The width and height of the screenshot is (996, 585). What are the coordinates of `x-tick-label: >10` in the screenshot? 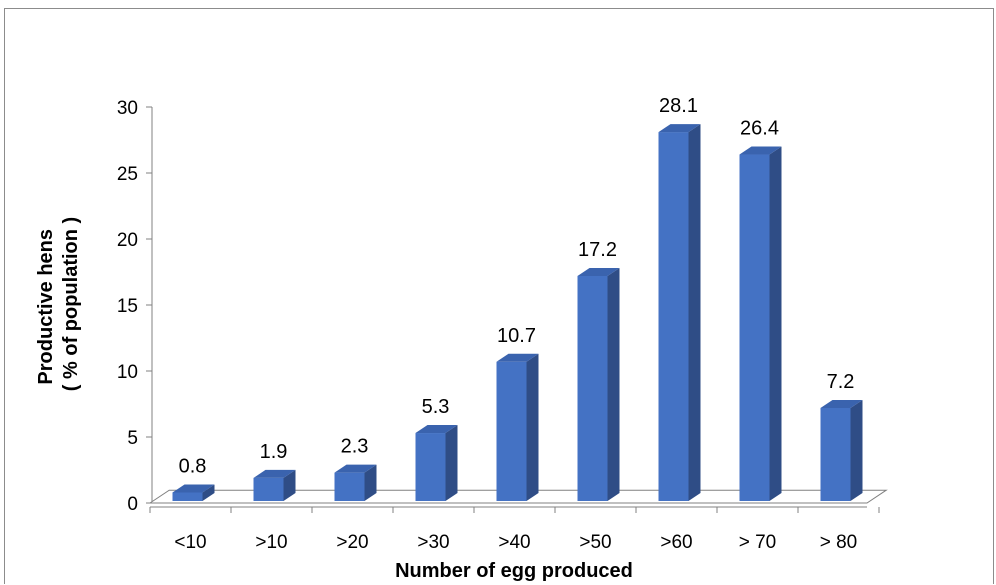 It's located at (271, 542).